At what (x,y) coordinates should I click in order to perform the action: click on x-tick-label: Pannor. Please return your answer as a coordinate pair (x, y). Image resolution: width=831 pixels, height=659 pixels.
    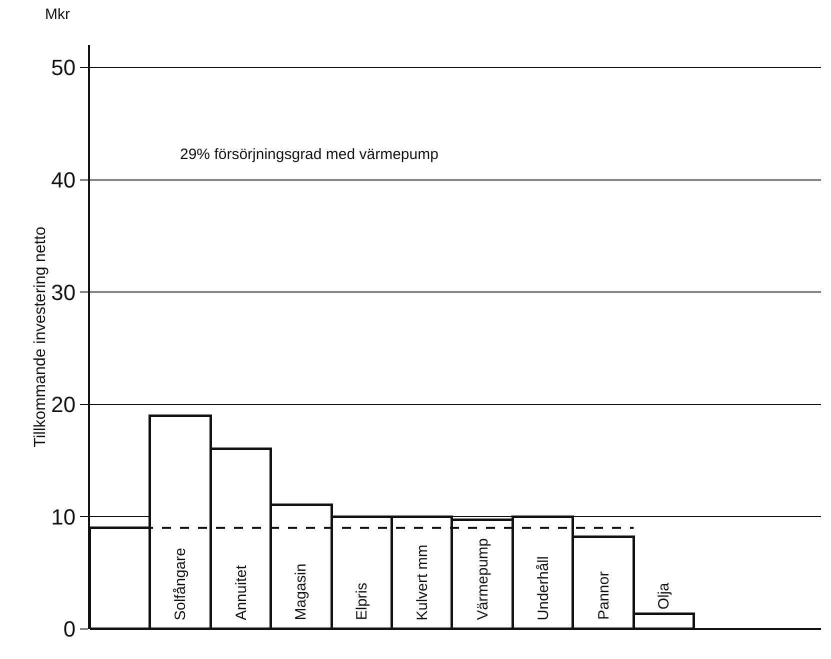
    Looking at the image, I should click on (603, 595).